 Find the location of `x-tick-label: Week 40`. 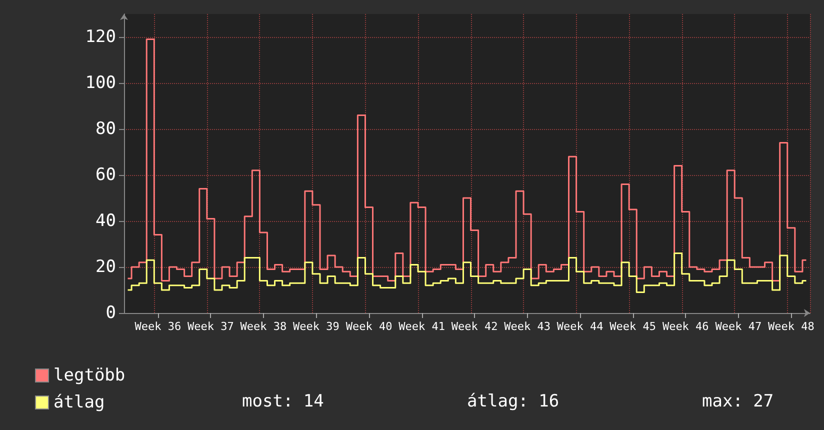

x-tick-label: Week 40 is located at coordinates (369, 326).